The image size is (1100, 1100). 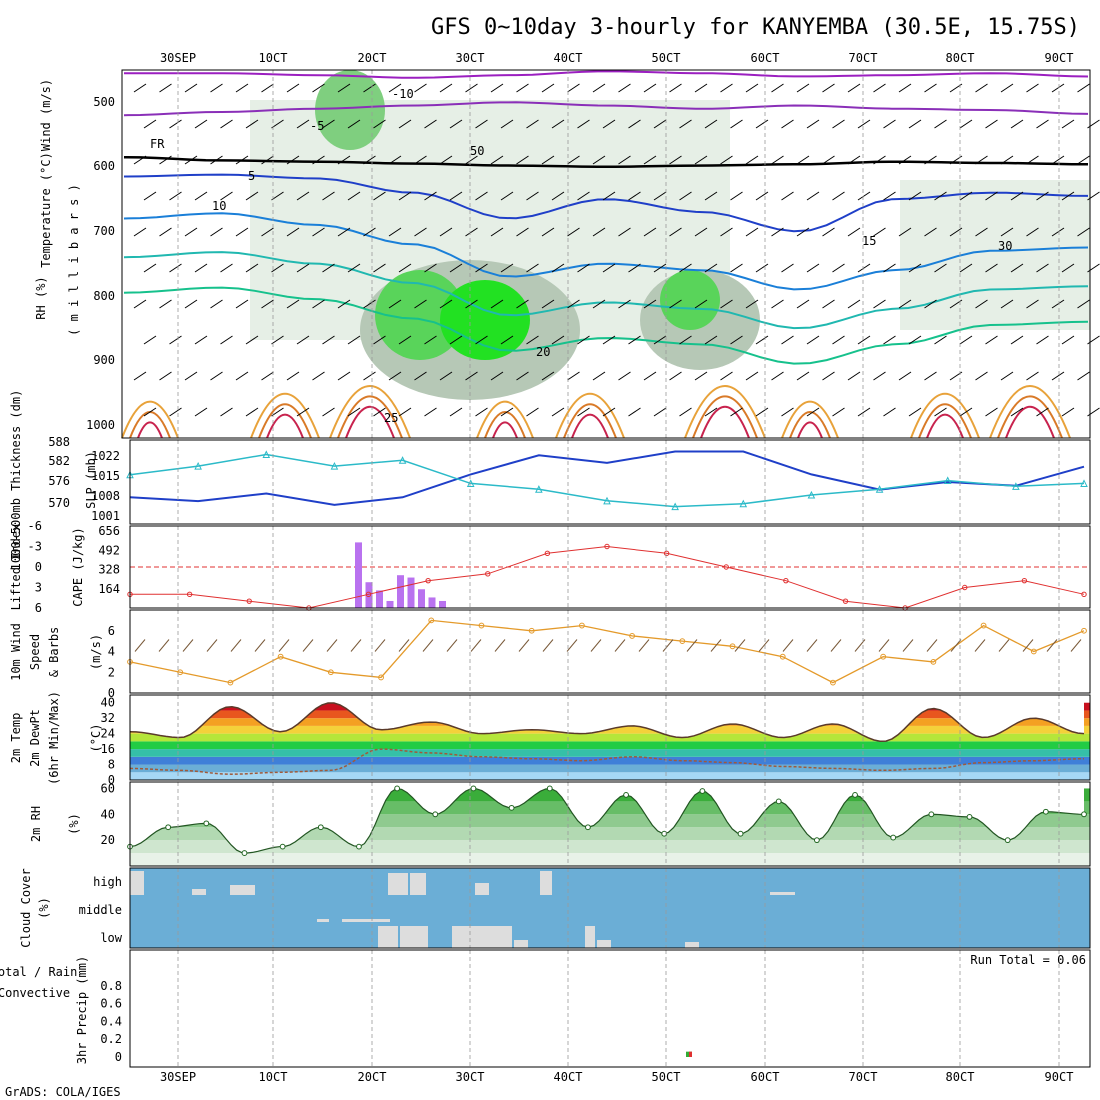 What do you see at coordinates (323, 920) in the screenshot?
I see `cloud-block` at bounding box center [323, 920].